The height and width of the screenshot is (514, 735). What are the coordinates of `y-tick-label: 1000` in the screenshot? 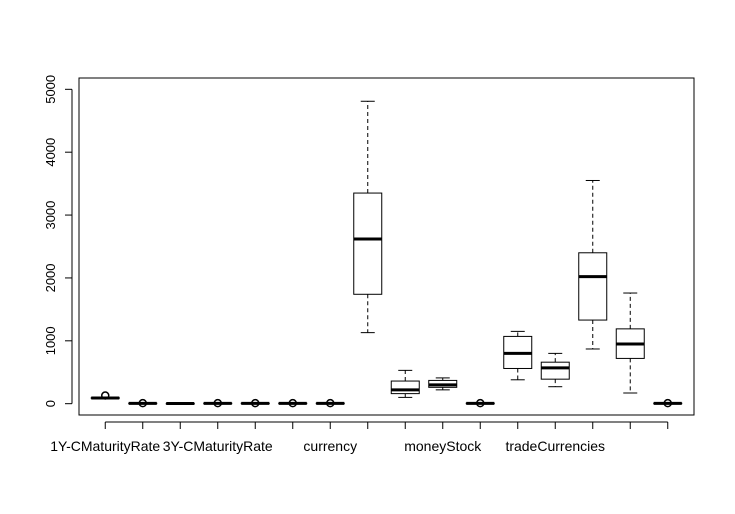 It's located at (50, 340).